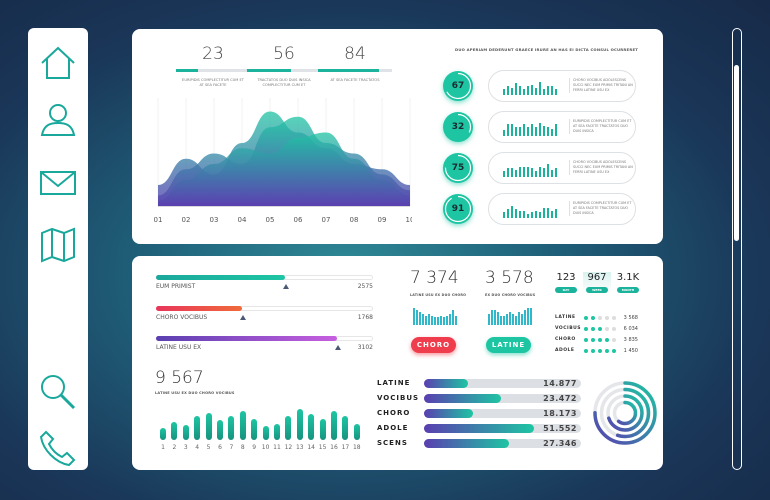 The height and width of the screenshot is (500, 770). What do you see at coordinates (597, 290) in the screenshot?
I see `period-button: WEEK` at bounding box center [597, 290].